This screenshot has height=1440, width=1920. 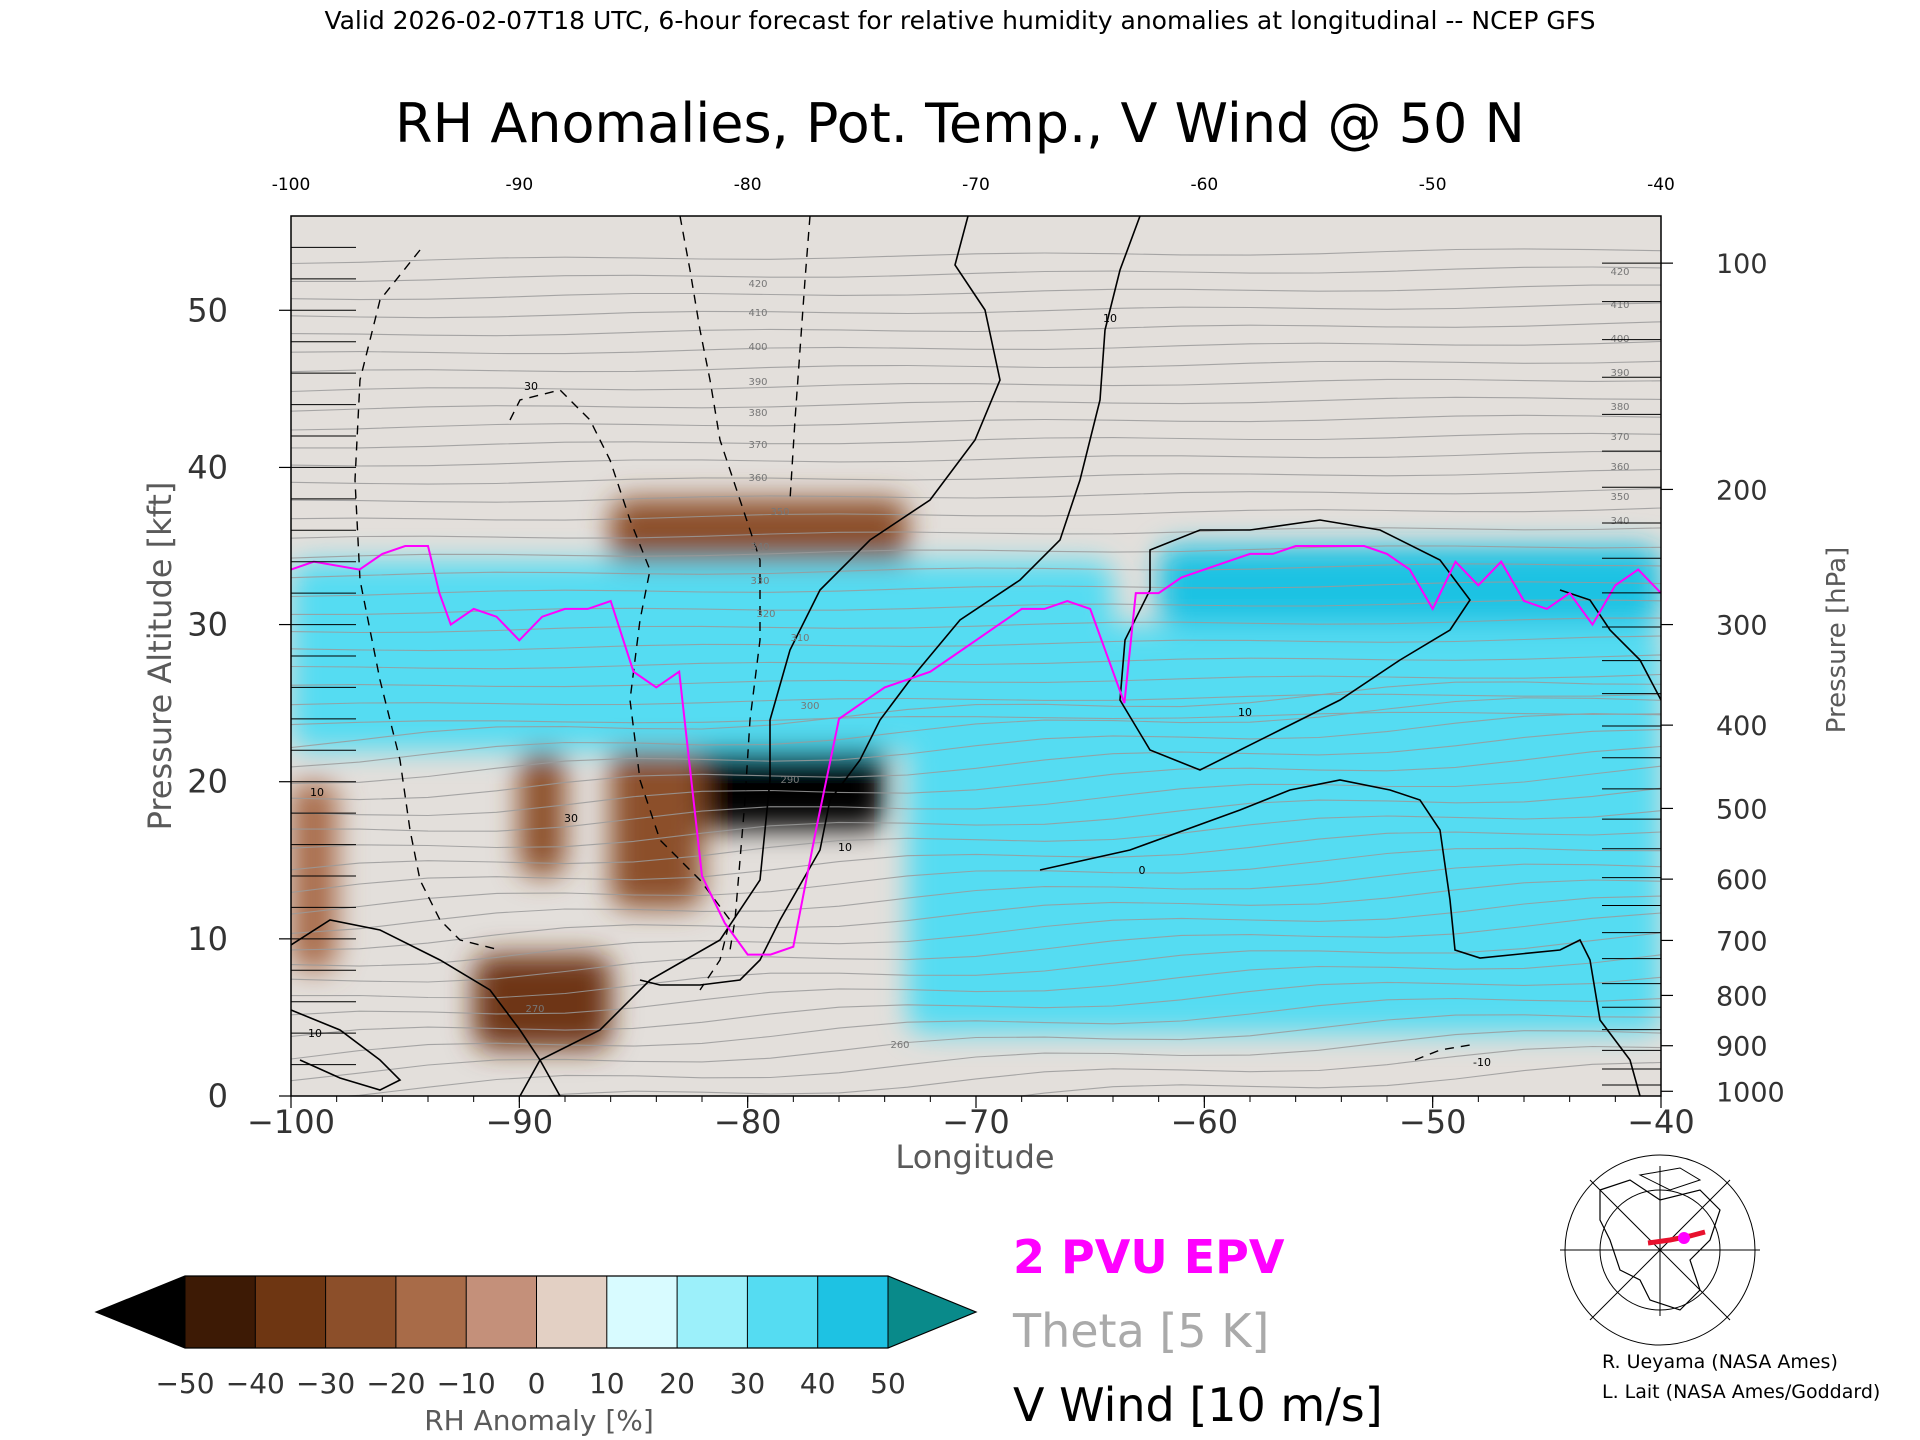 What do you see at coordinates (1660, 1250) in the screenshot?
I see `locator-map` at bounding box center [1660, 1250].